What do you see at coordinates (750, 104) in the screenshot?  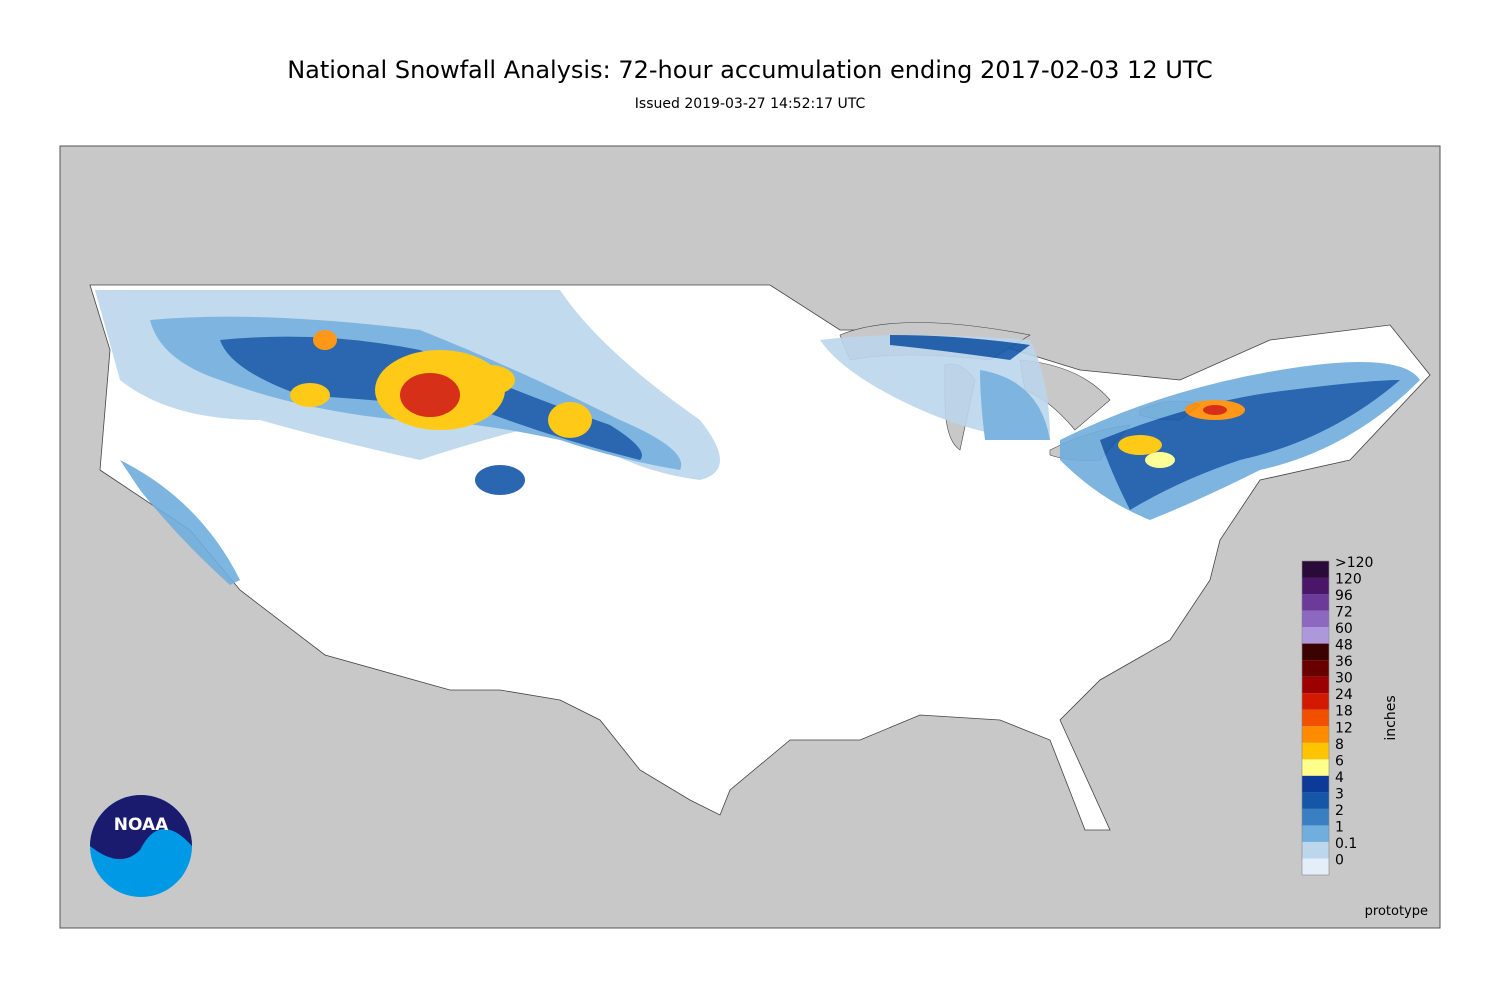 I see `subtitle: Issued 2019-03-27 14:52:17 UTC` at bounding box center [750, 104].